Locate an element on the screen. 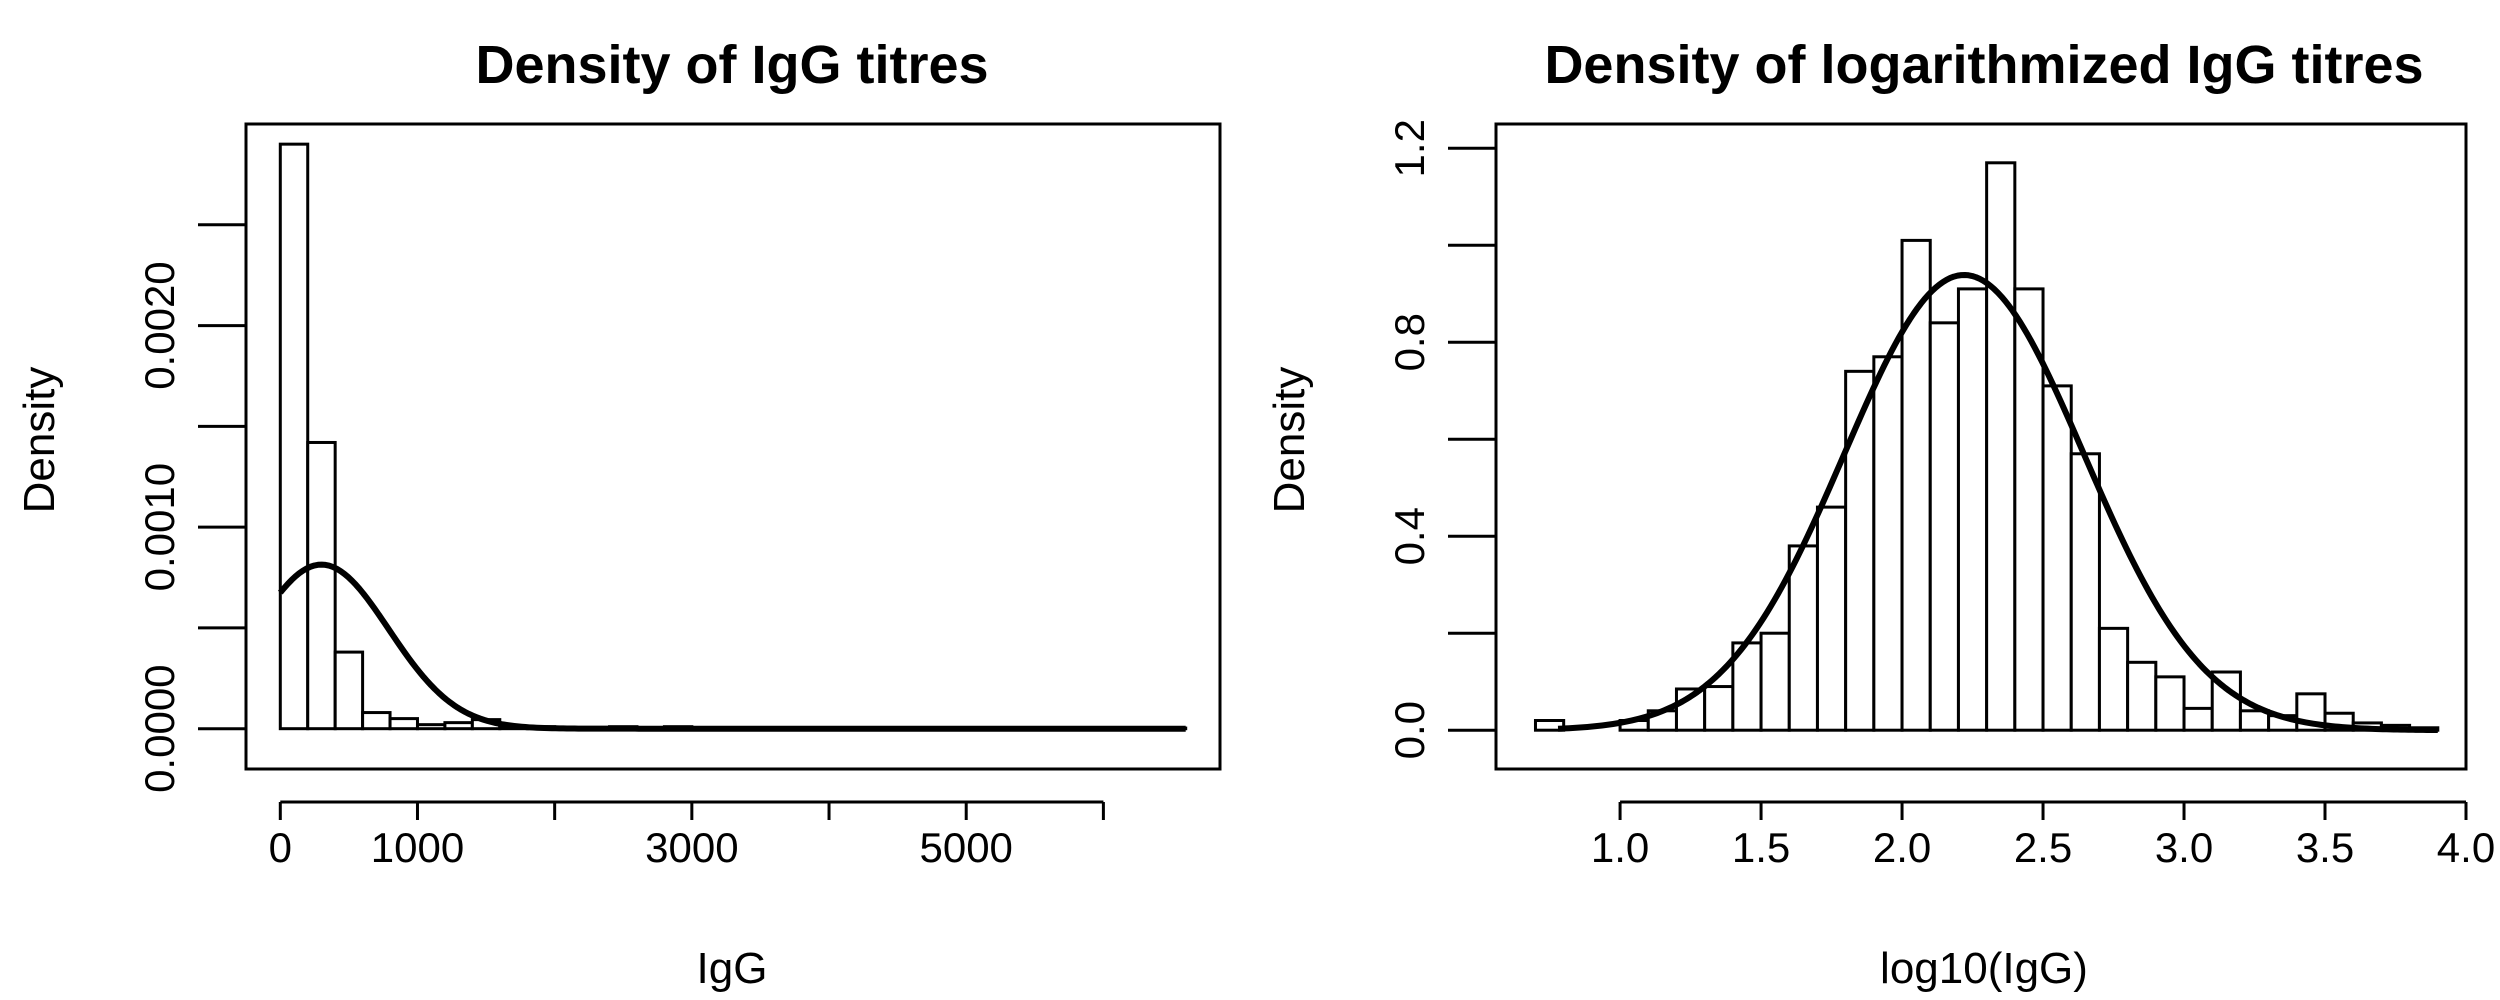 Image resolution: width=2500 pixels, height=1000 pixels. x-axis: 0 1000 3000 5000 is located at coordinates (687, 835).